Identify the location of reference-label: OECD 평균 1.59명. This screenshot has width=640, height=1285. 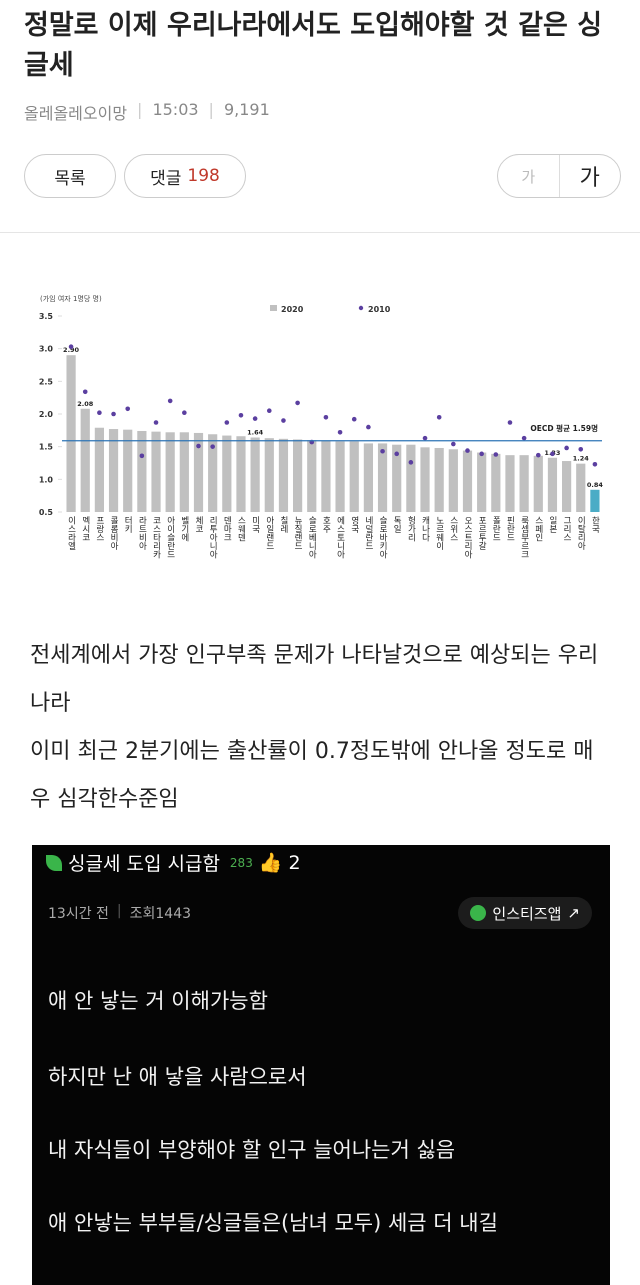
(564, 428).